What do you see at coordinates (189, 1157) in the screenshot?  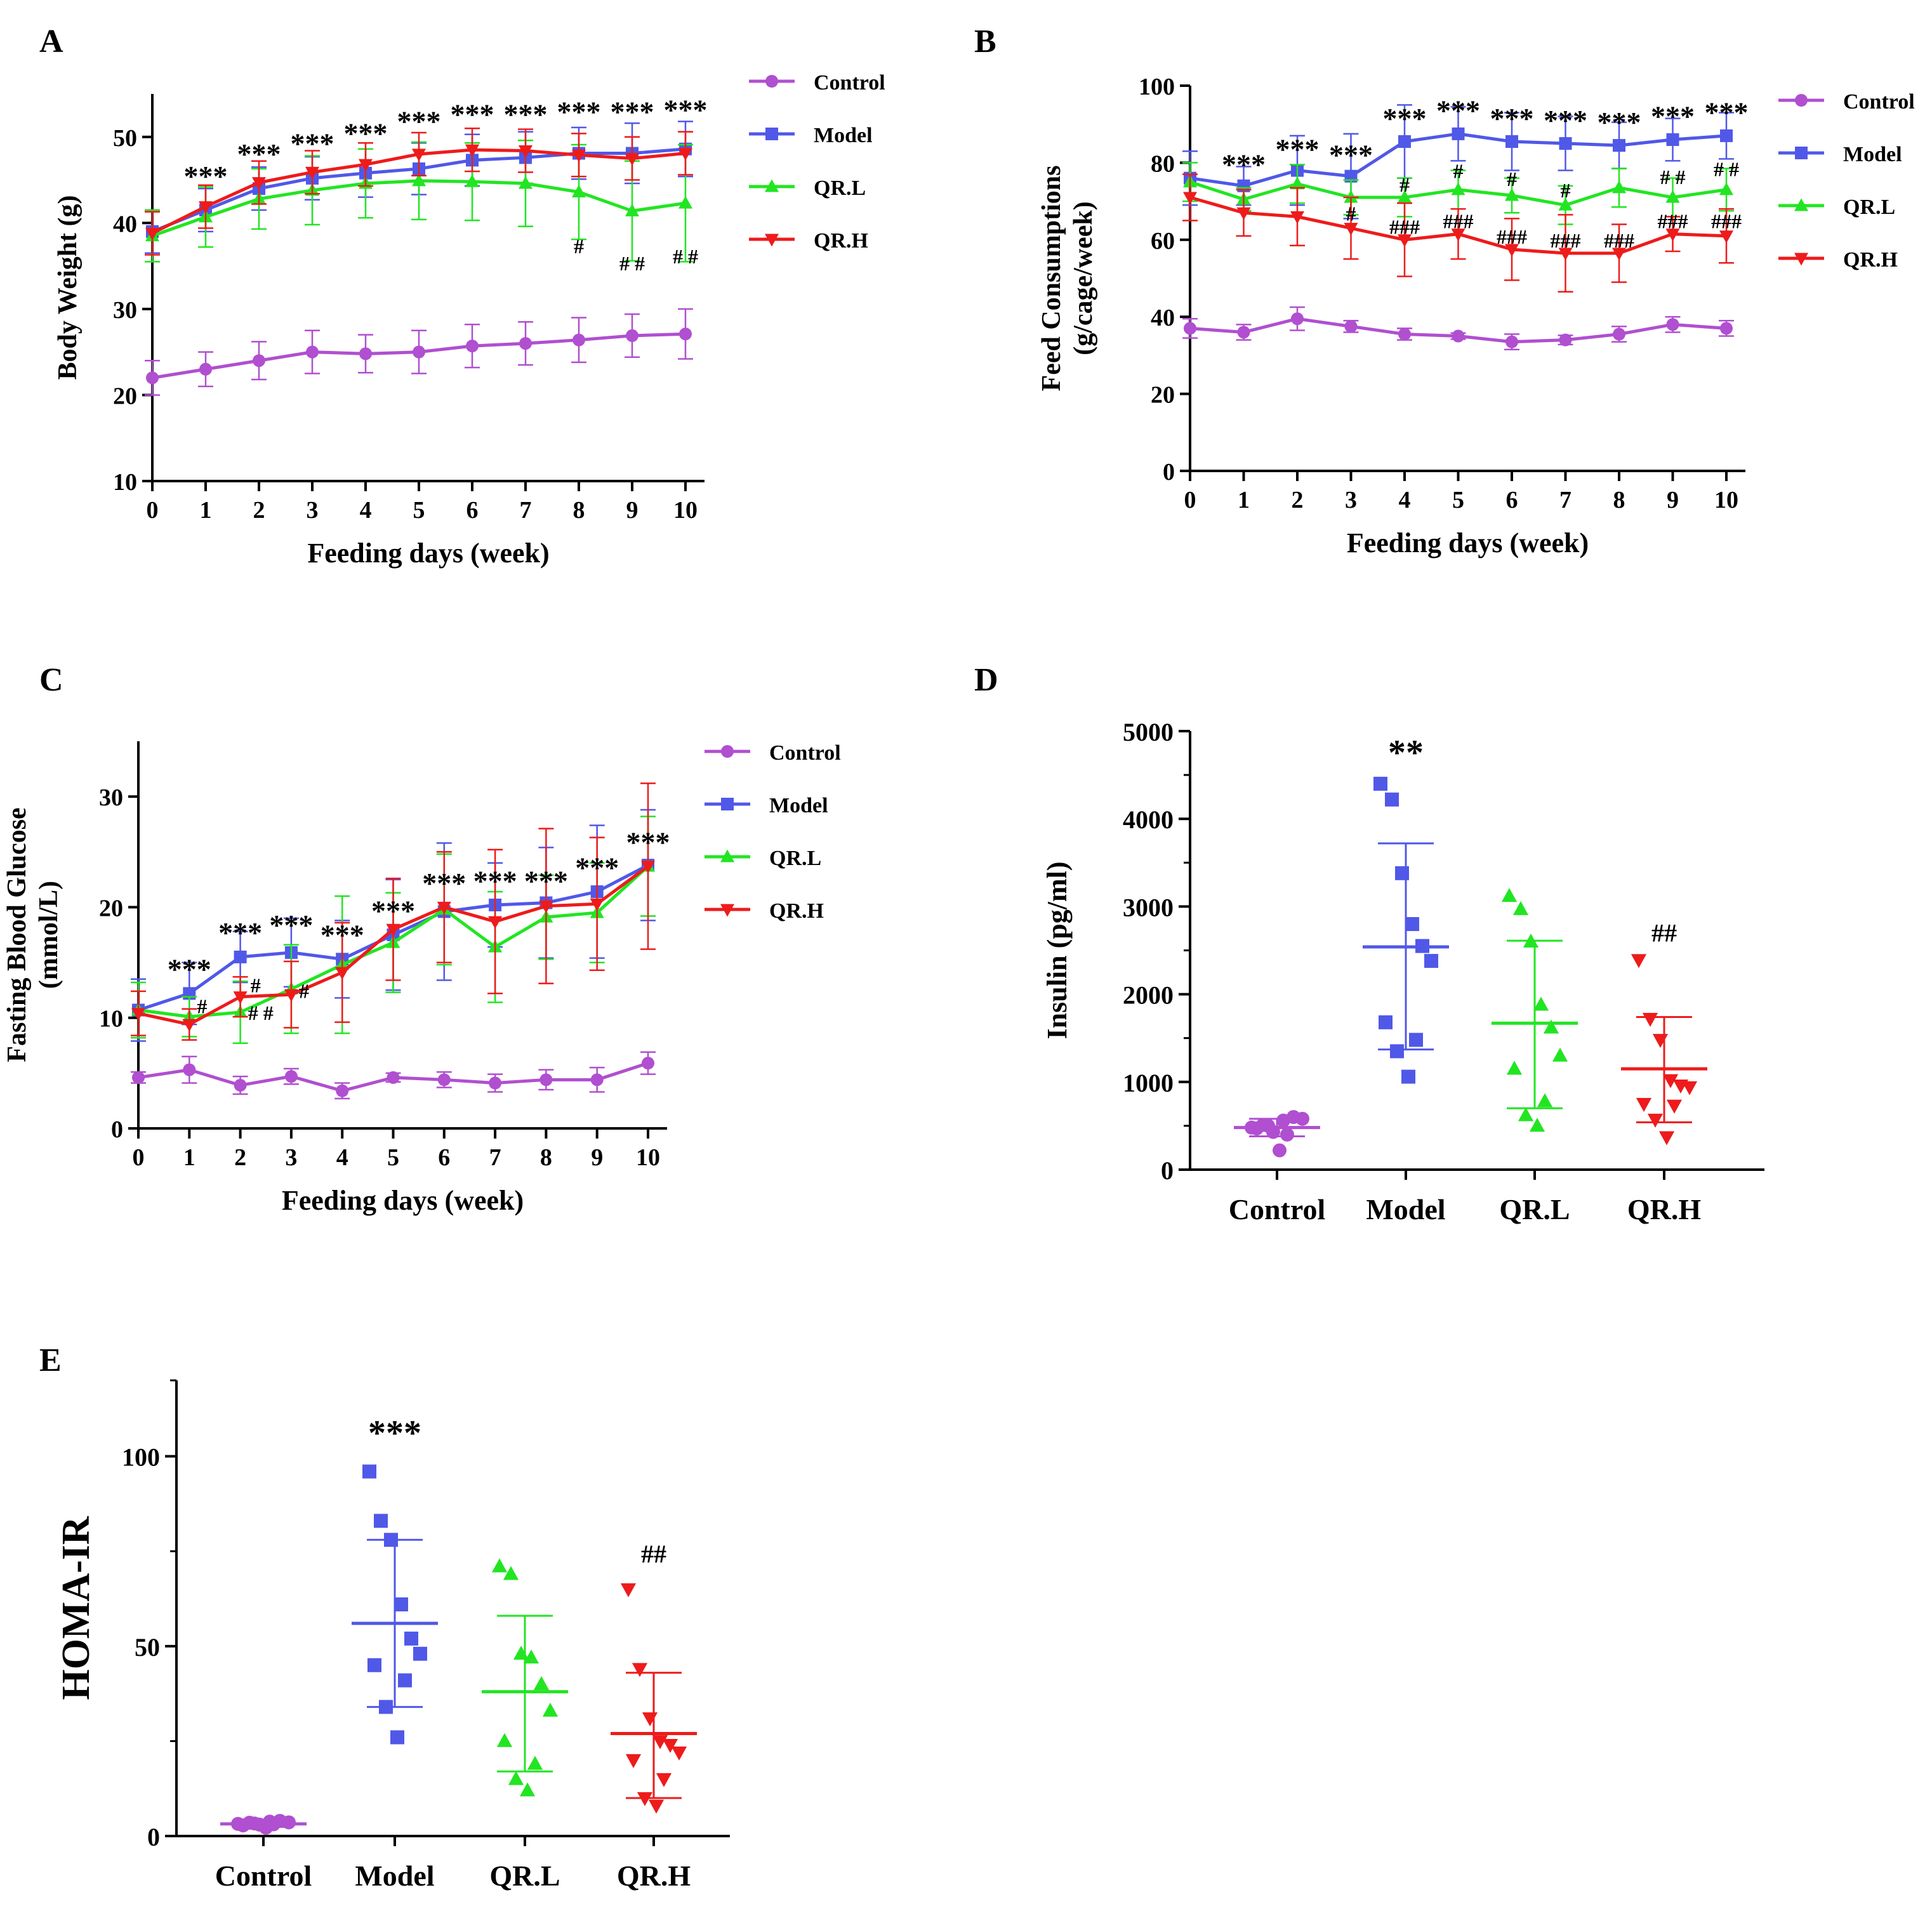 I see `x-tick-label: 1` at bounding box center [189, 1157].